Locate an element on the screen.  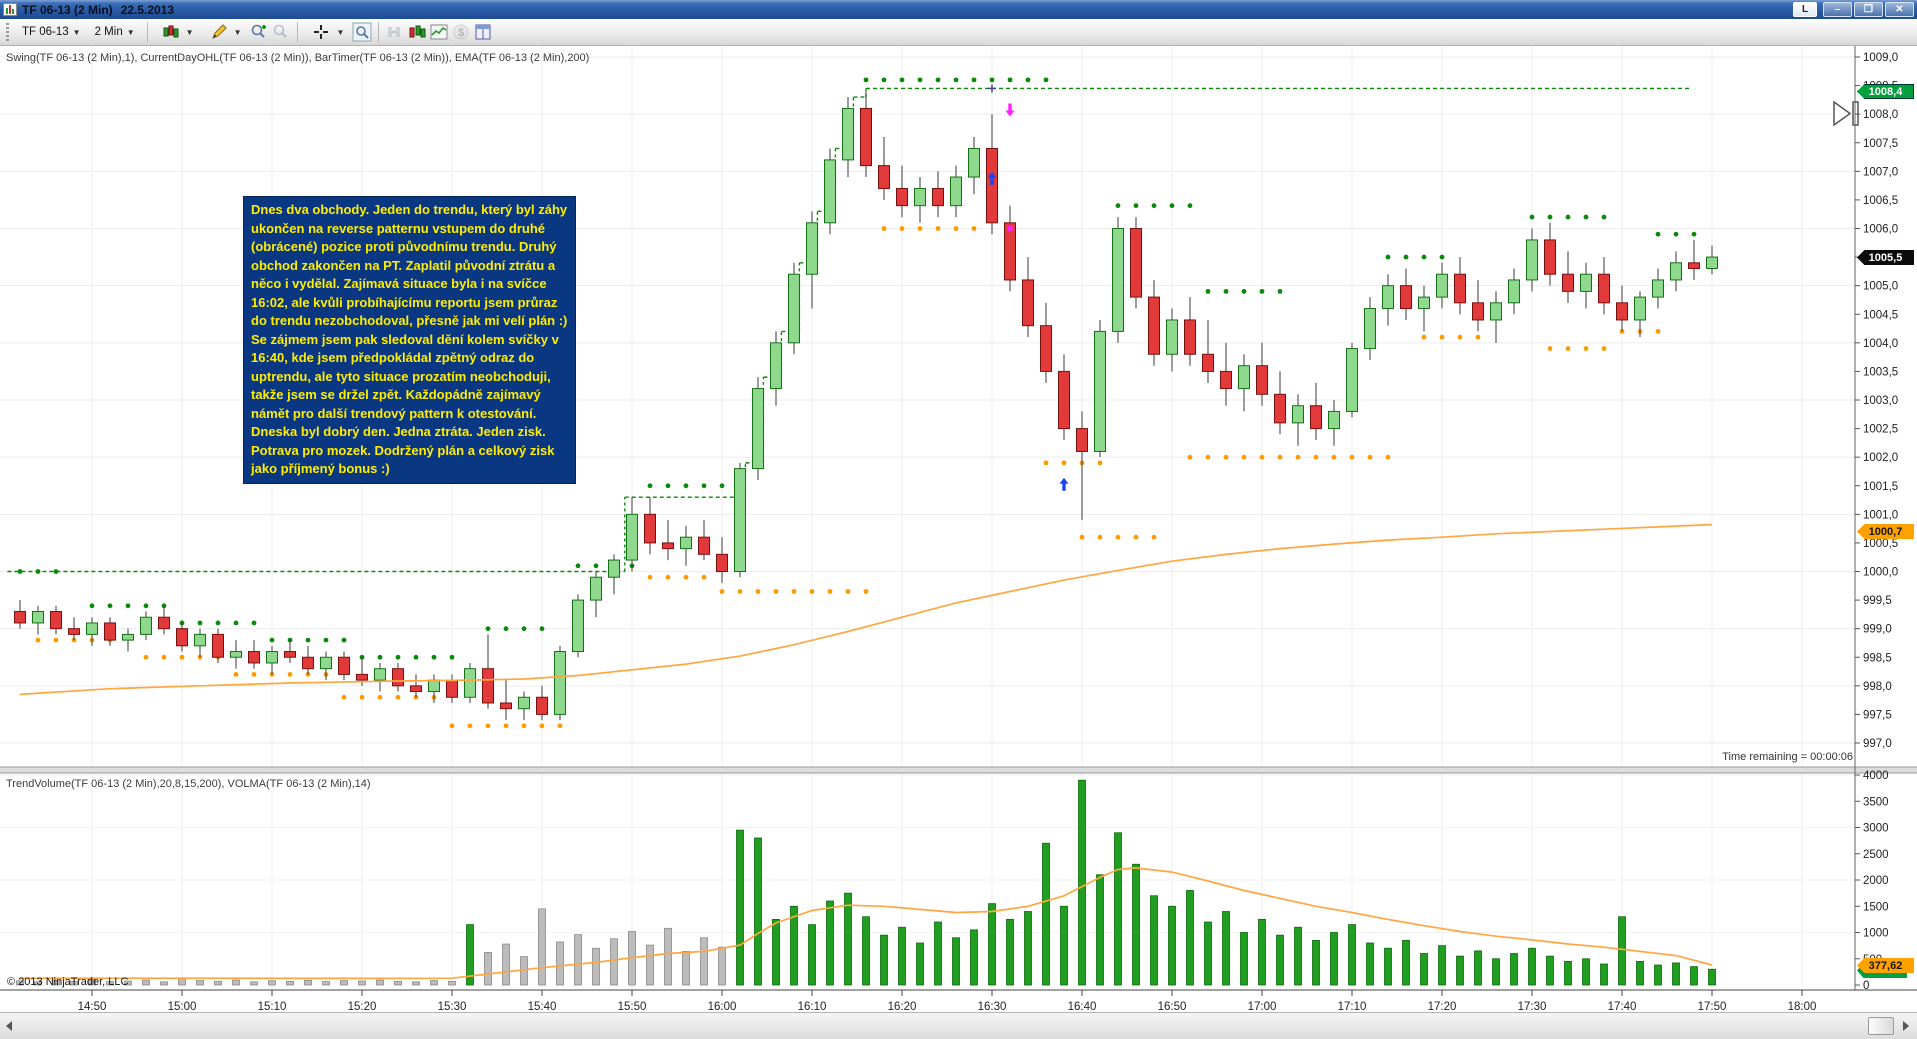
svg-text: 4000 is located at coordinates (1876, 776).